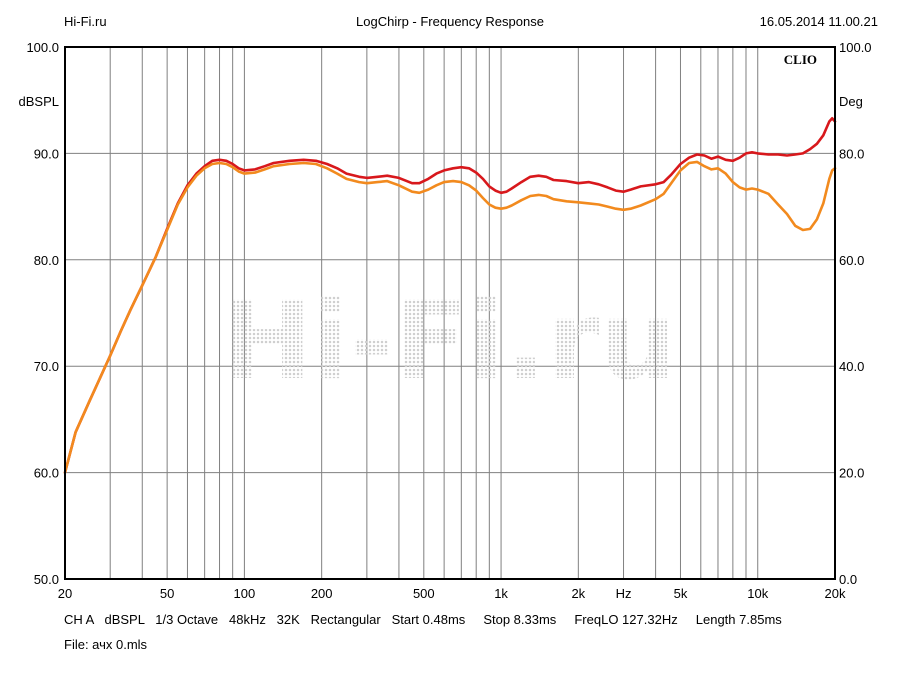 The height and width of the screenshot is (675, 900). What do you see at coordinates (848, 579) in the screenshot?
I see `y2-tick-label: 0.0` at bounding box center [848, 579].